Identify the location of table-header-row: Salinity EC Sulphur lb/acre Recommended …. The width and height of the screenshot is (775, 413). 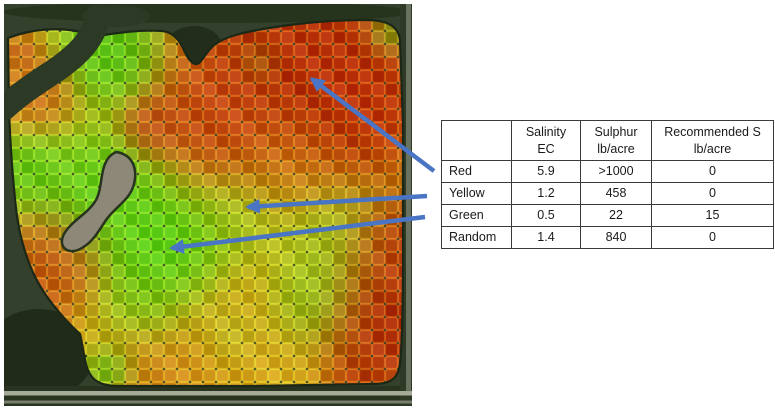
(607, 140).